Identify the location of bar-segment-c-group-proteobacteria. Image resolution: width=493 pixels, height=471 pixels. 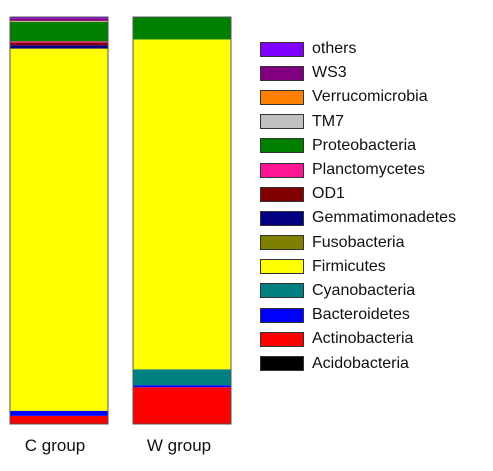
(59, 31).